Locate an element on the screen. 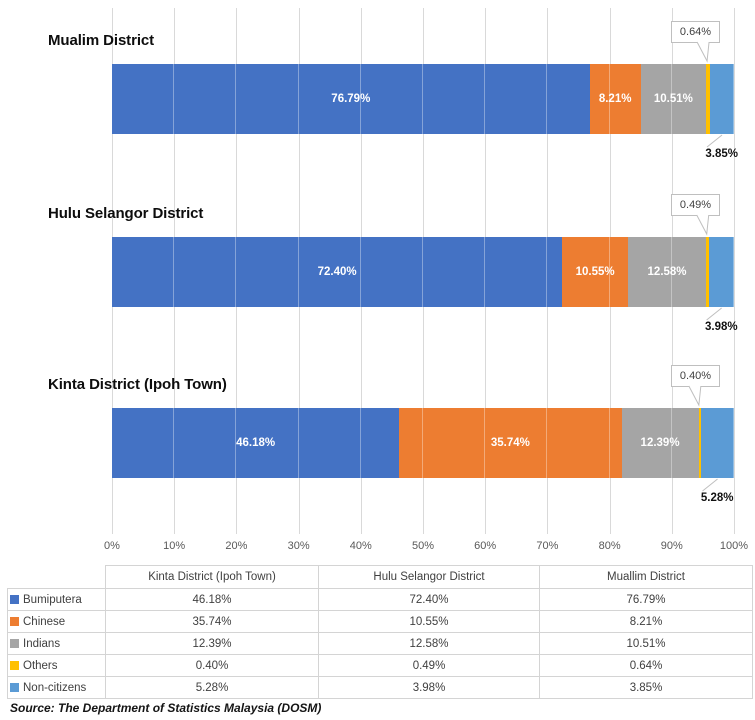 This screenshot has height=720, width=755. table-value-cell: 3.85% is located at coordinates (646, 687).